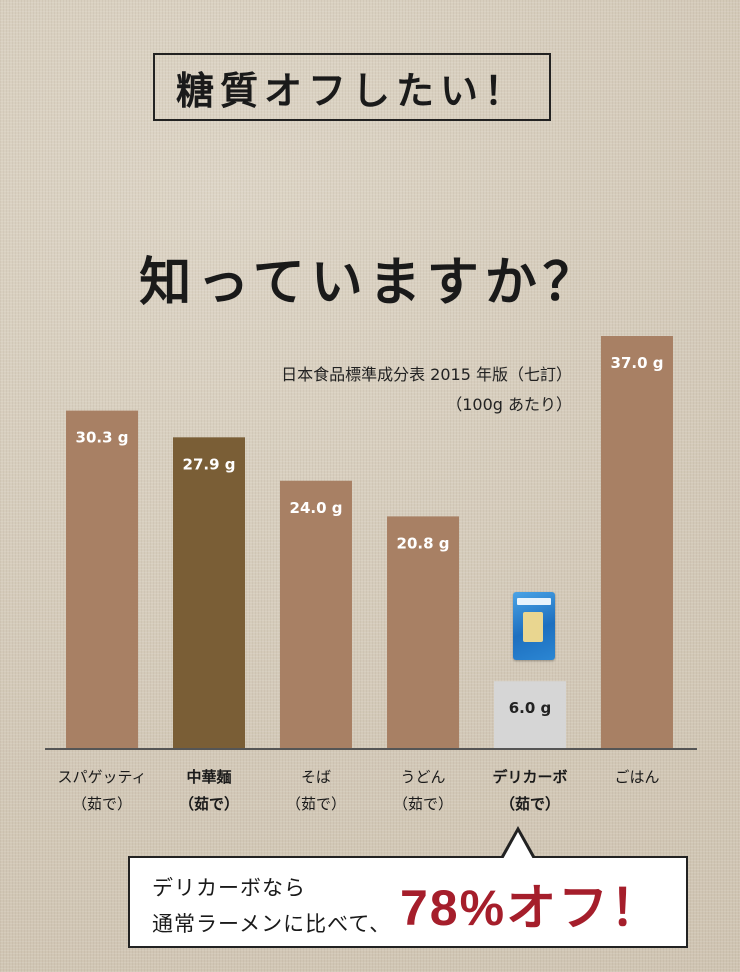  Describe the element at coordinates (422, 777) in the screenshot. I see `category-label-3-0: うどん` at that location.